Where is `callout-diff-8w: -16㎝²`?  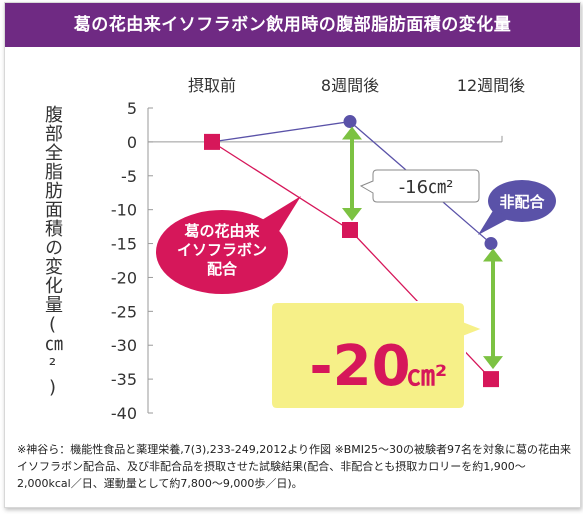
callout-diff-8w: -16㎝² is located at coordinates (419, 186).